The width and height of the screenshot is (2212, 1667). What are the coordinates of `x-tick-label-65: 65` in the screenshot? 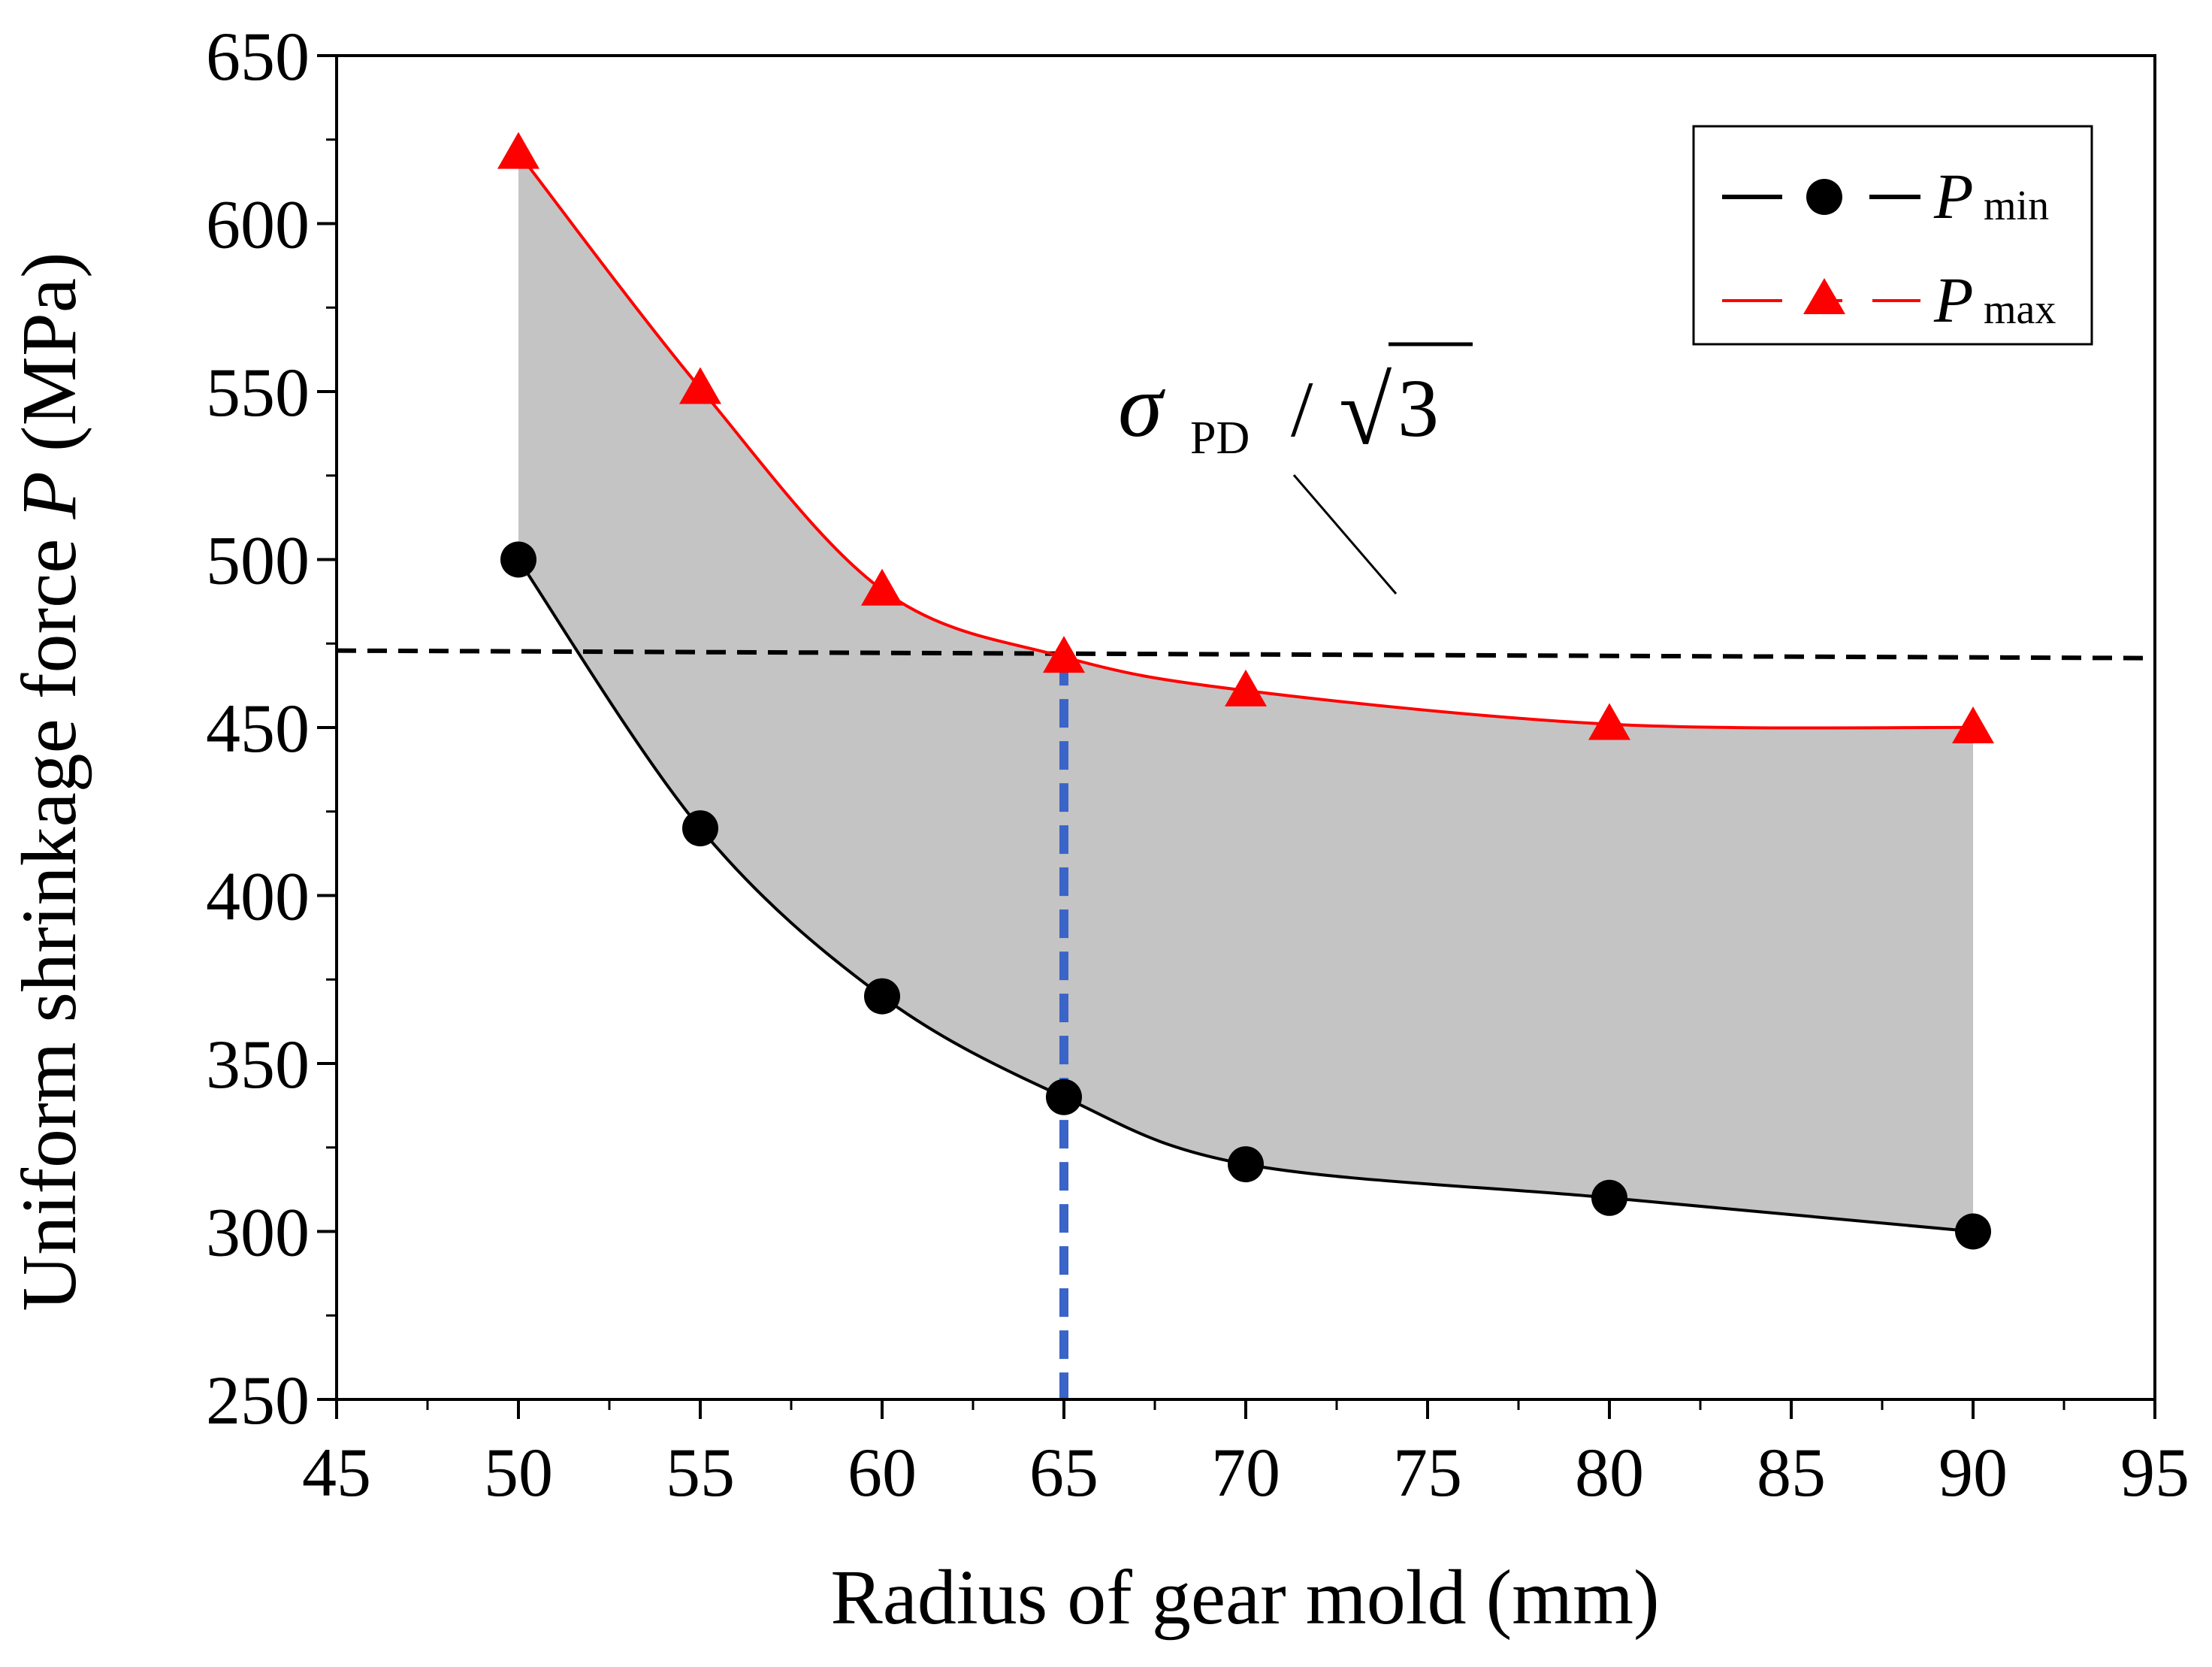 It's located at (1064, 1472).